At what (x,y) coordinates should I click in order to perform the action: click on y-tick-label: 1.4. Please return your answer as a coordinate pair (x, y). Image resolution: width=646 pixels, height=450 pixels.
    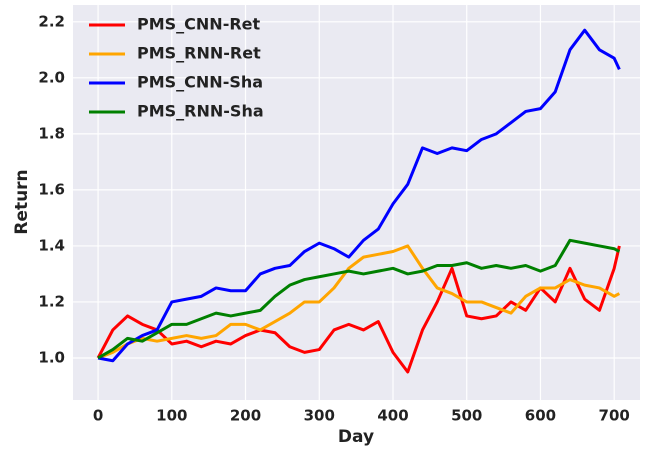
    Looking at the image, I should click on (51, 245).